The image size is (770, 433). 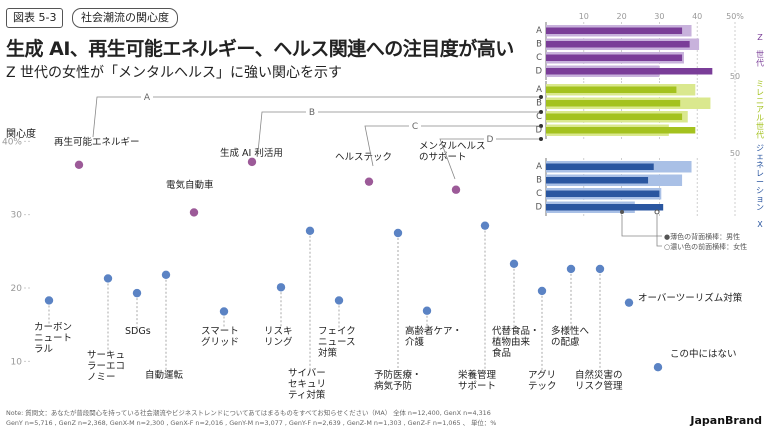 What do you see at coordinates (599, 386) in the screenshot?
I see `point-label-line: リスク管理` at bounding box center [599, 386].